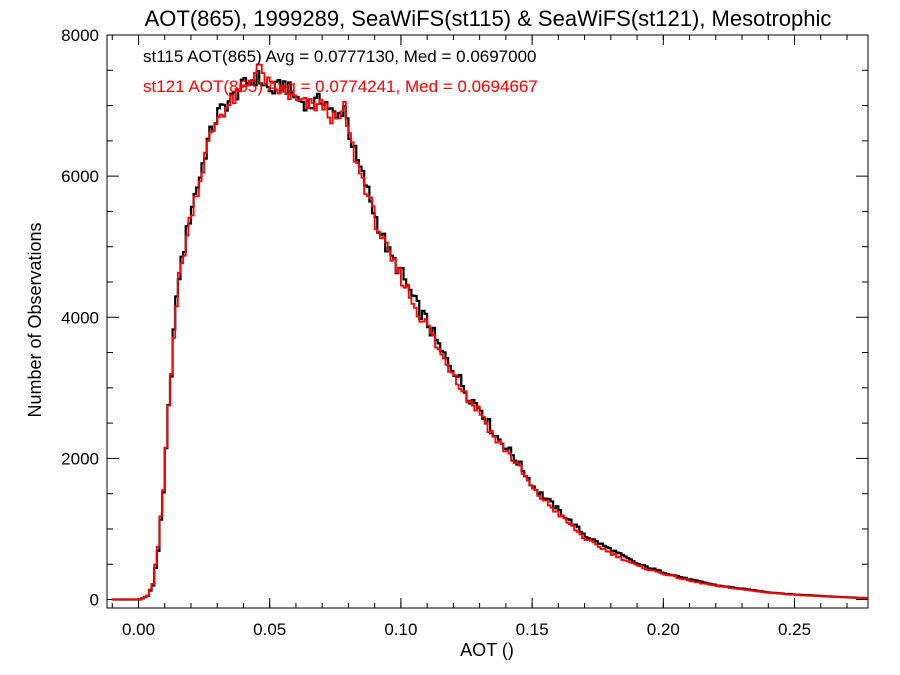 This screenshot has height=675, width=900. I want to click on x-tick-label: 0.00, so click(138, 629).